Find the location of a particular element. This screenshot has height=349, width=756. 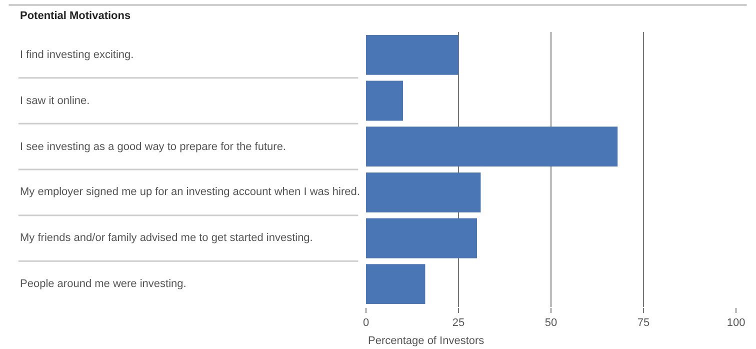

y-tick-label: My employer signed me up for an investing account when I was hired. is located at coordinates (190, 192).